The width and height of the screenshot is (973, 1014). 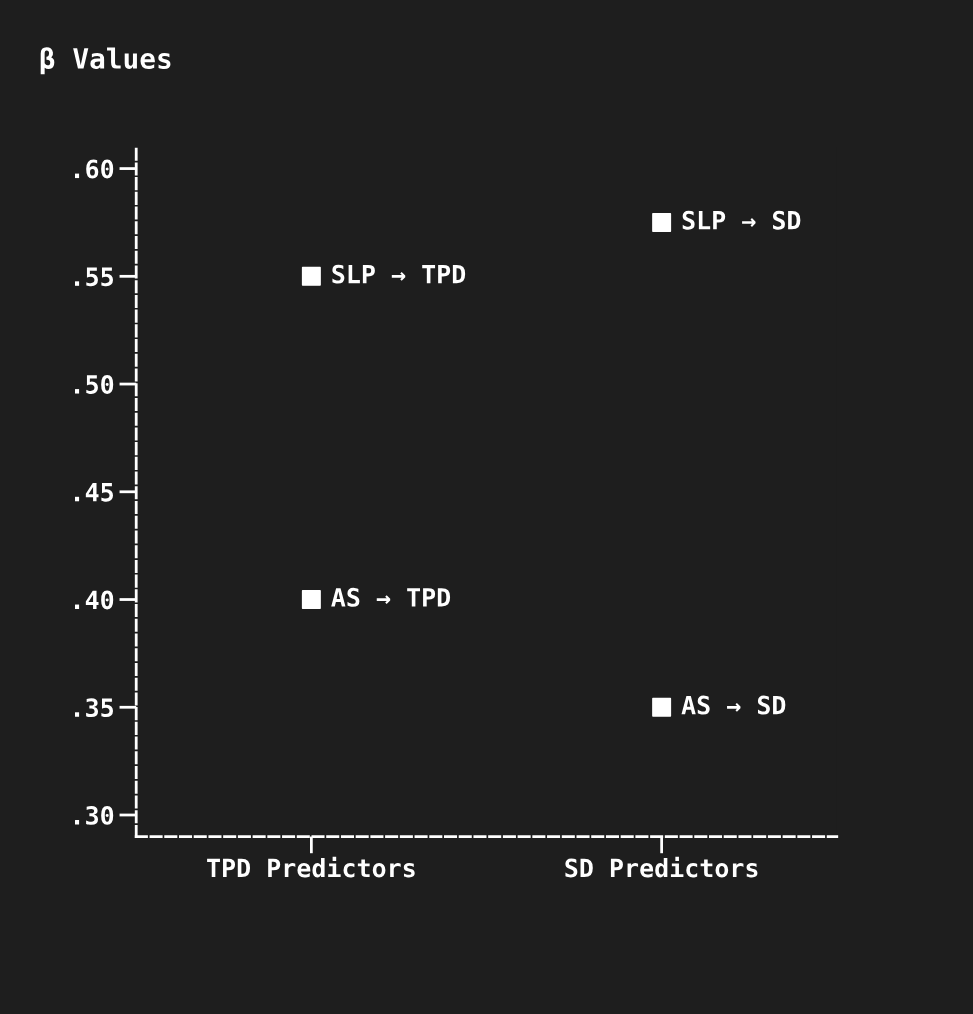 I want to click on y-tick-label: .45, so click(x=94, y=492).